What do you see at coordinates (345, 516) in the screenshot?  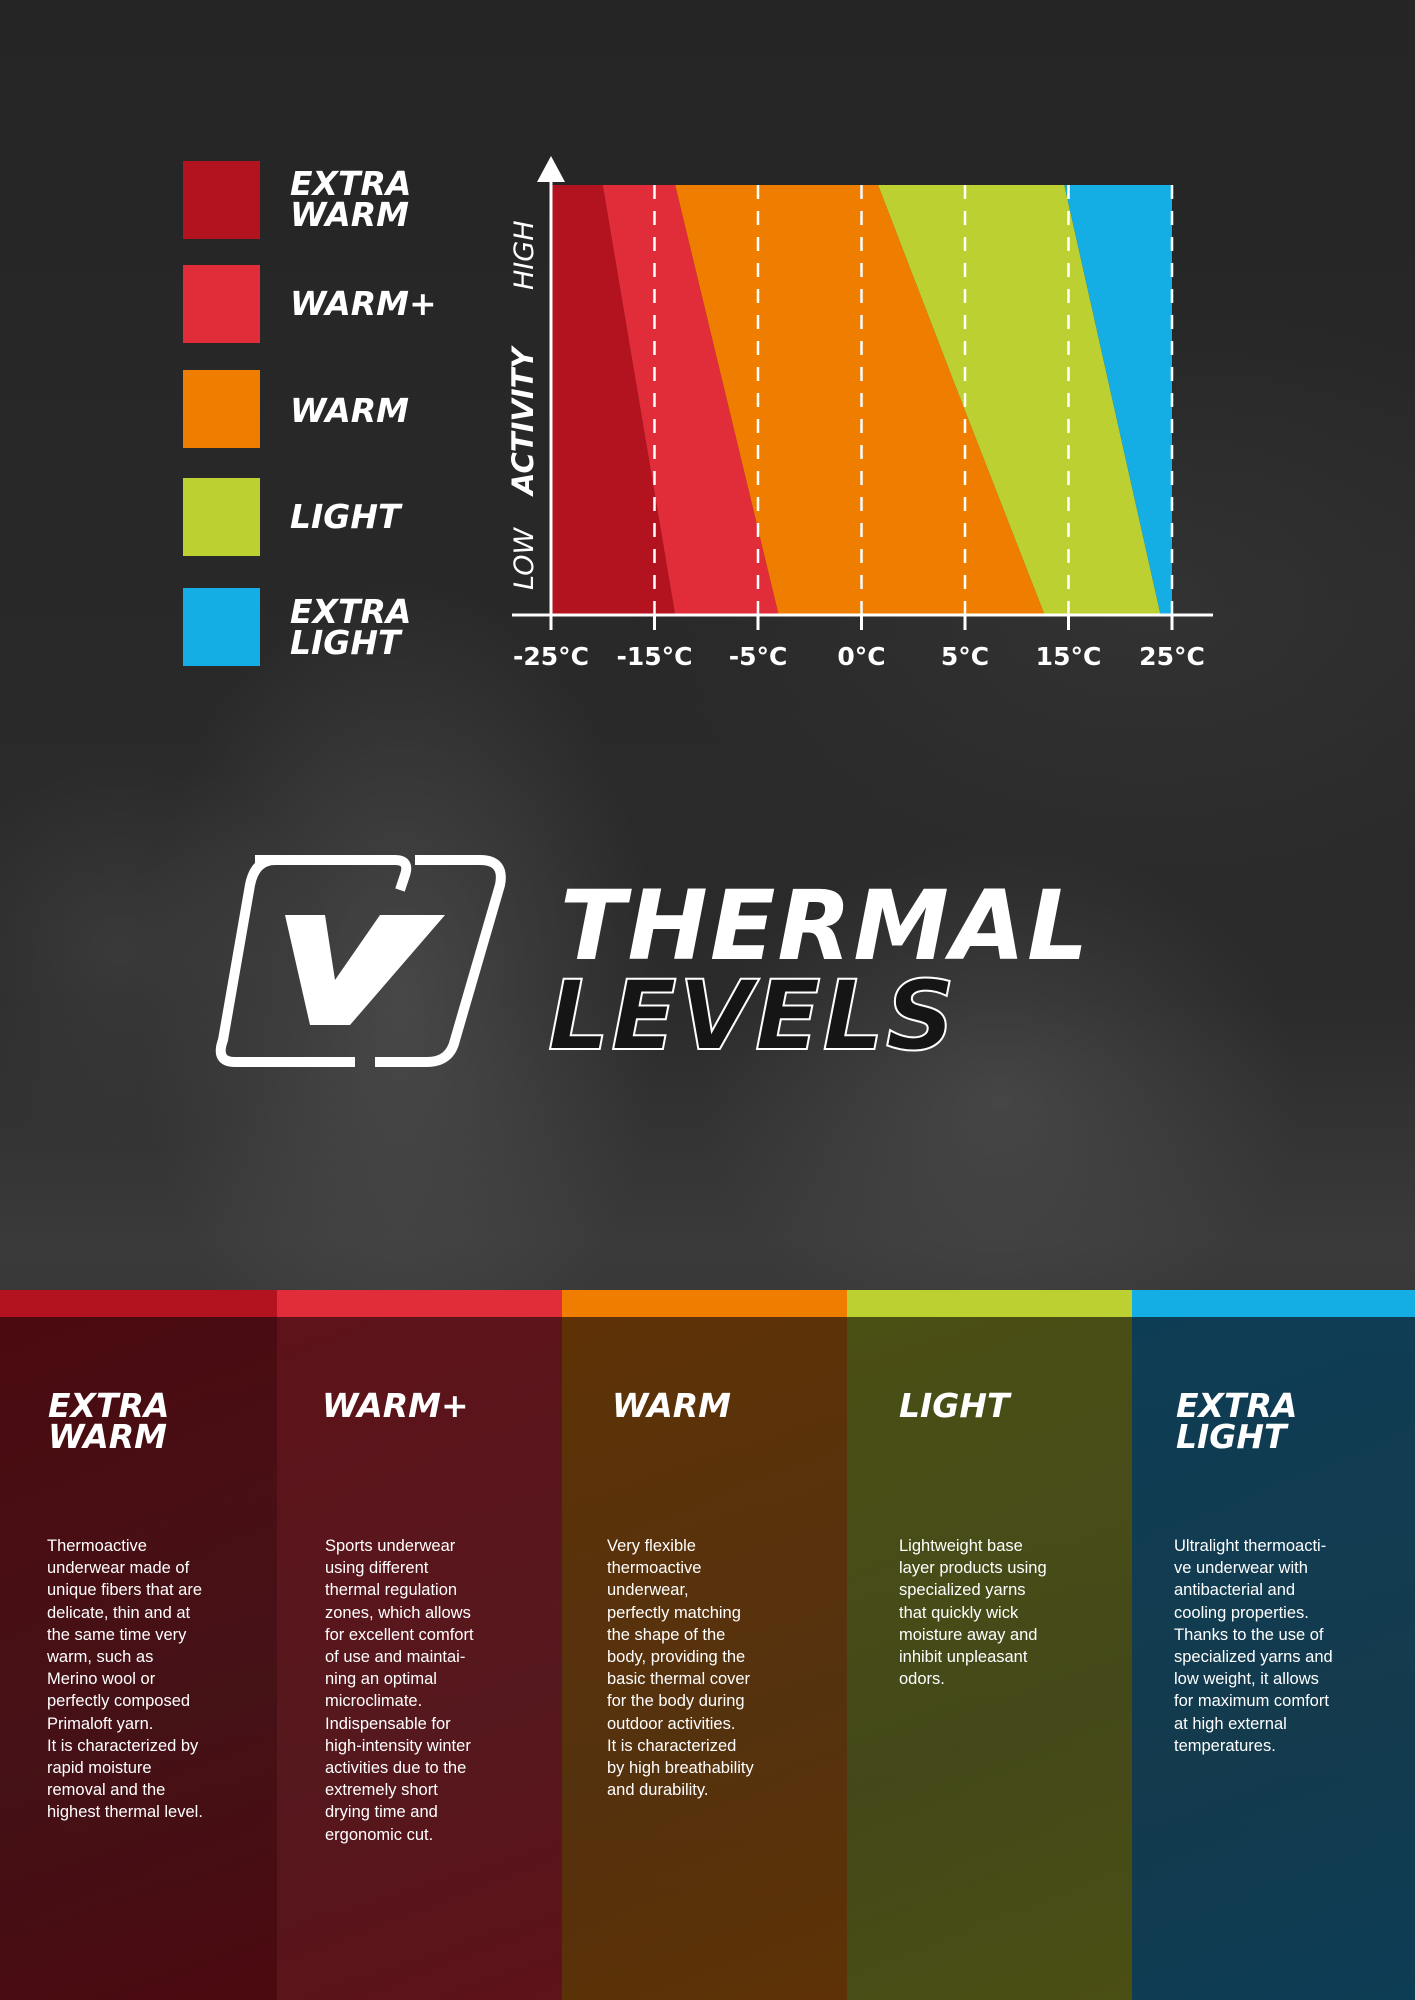 I see `legend-label-light: LIGHT` at bounding box center [345, 516].